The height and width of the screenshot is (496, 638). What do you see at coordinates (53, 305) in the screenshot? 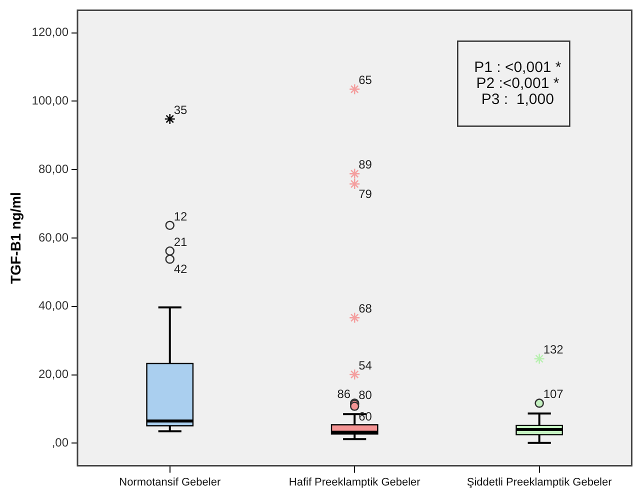
I see `y-tick-label: 40,00` at bounding box center [53, 305].